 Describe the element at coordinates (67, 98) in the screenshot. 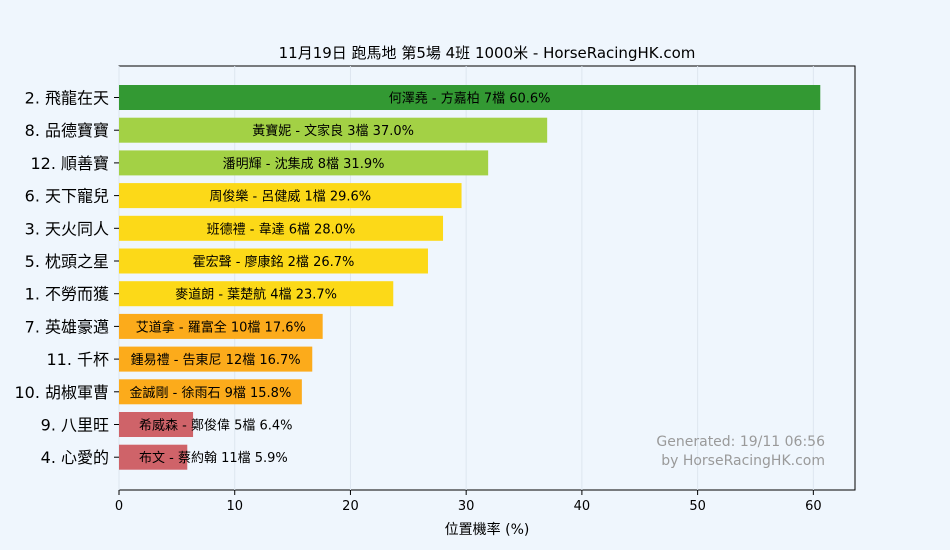

I see `y-tick-label: 2. 飛龍在天` at that location.